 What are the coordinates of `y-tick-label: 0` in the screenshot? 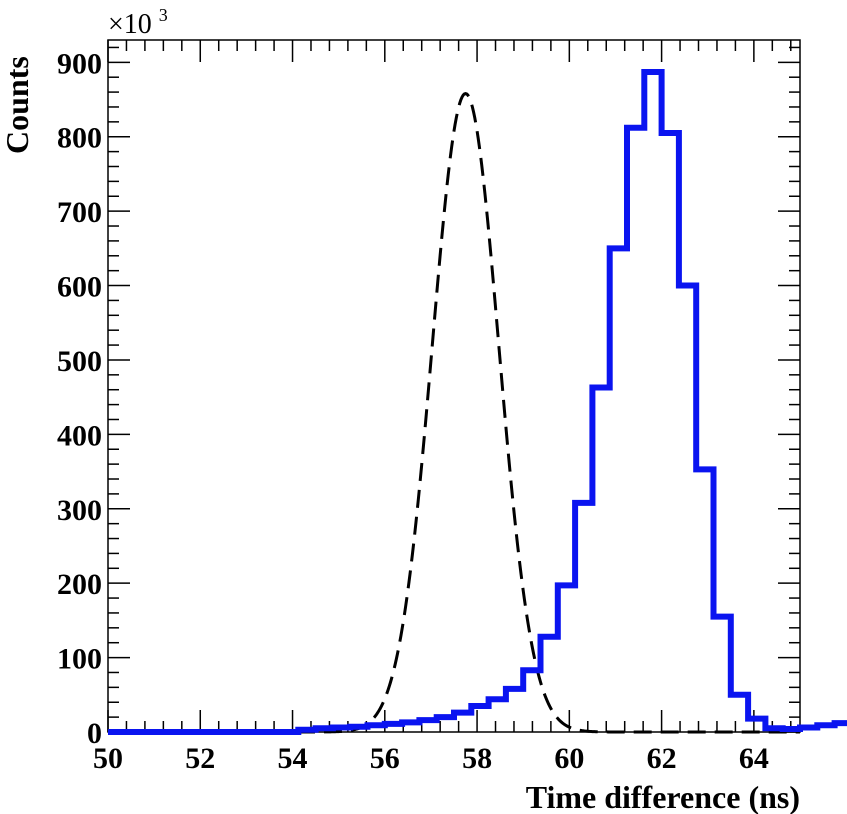 It's located at (94, 733).